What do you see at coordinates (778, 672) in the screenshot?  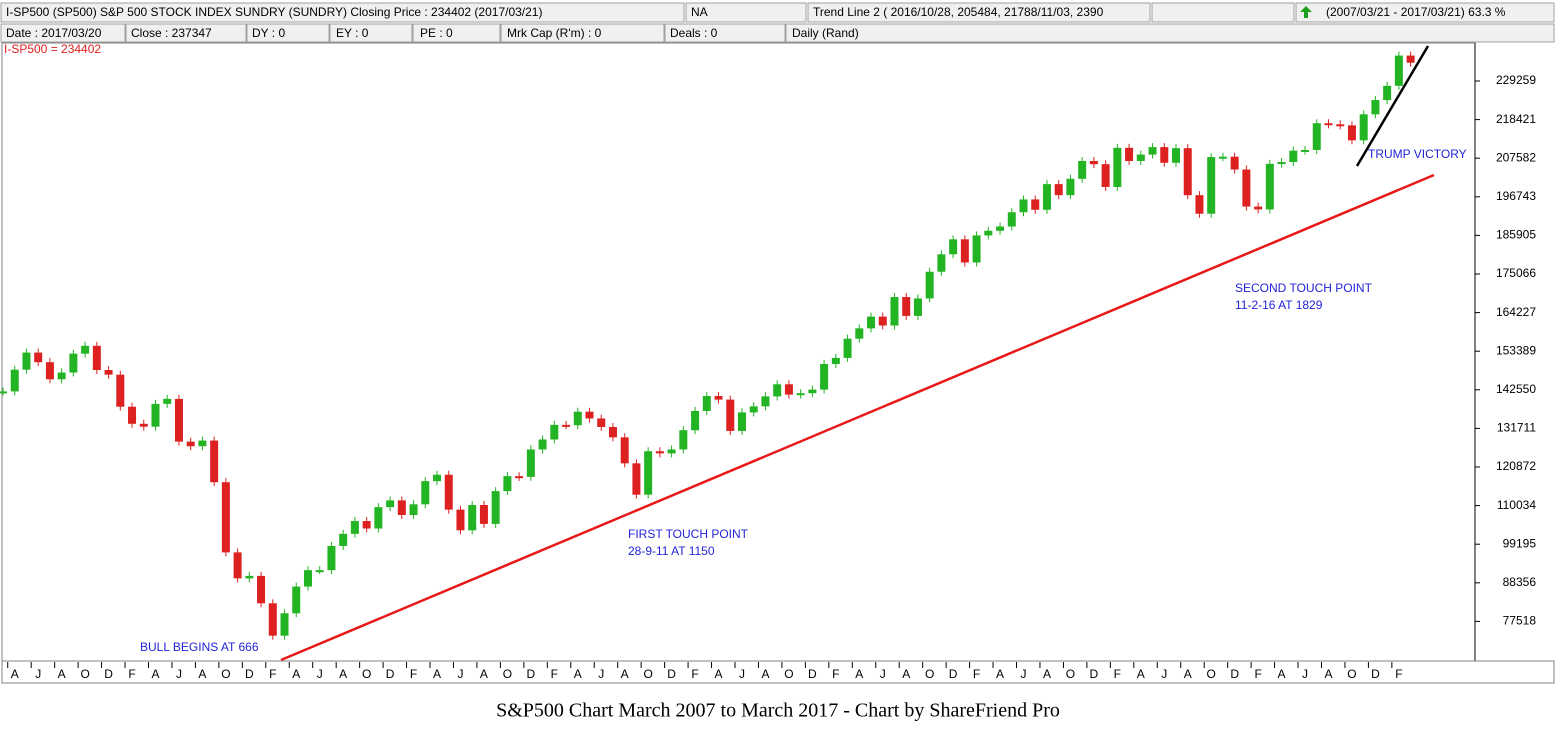 I see `x-axis-strip` at bounding box center [778, 672].